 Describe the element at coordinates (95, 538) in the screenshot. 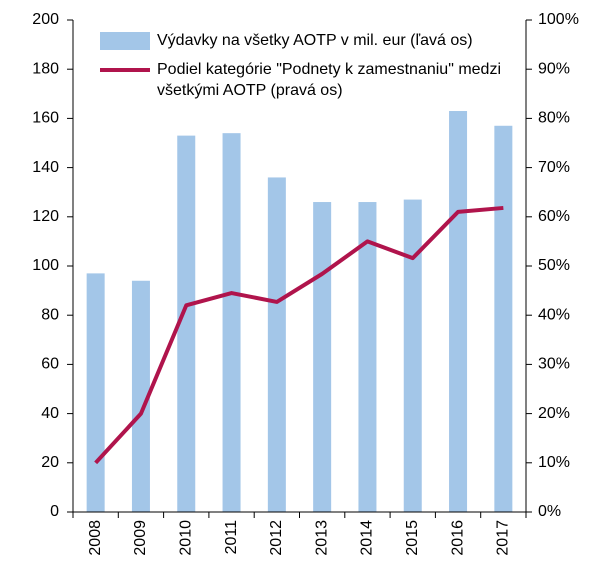

I see `x-tick-label: 2008` at that location.